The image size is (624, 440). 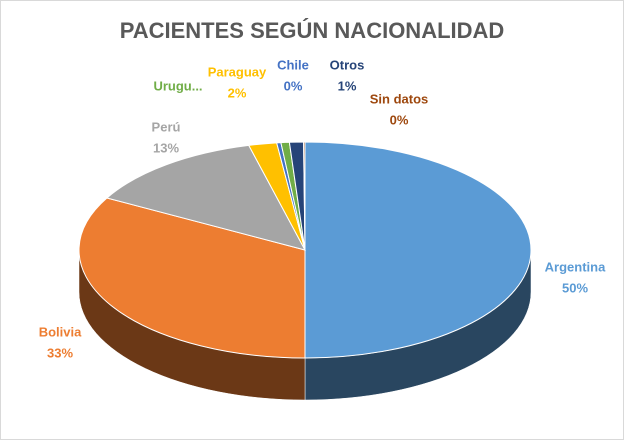 What do you see at coordinates (347, 85) in the screenshot?
I see `data-label-value: 1%` at bounding box center [347, 85].